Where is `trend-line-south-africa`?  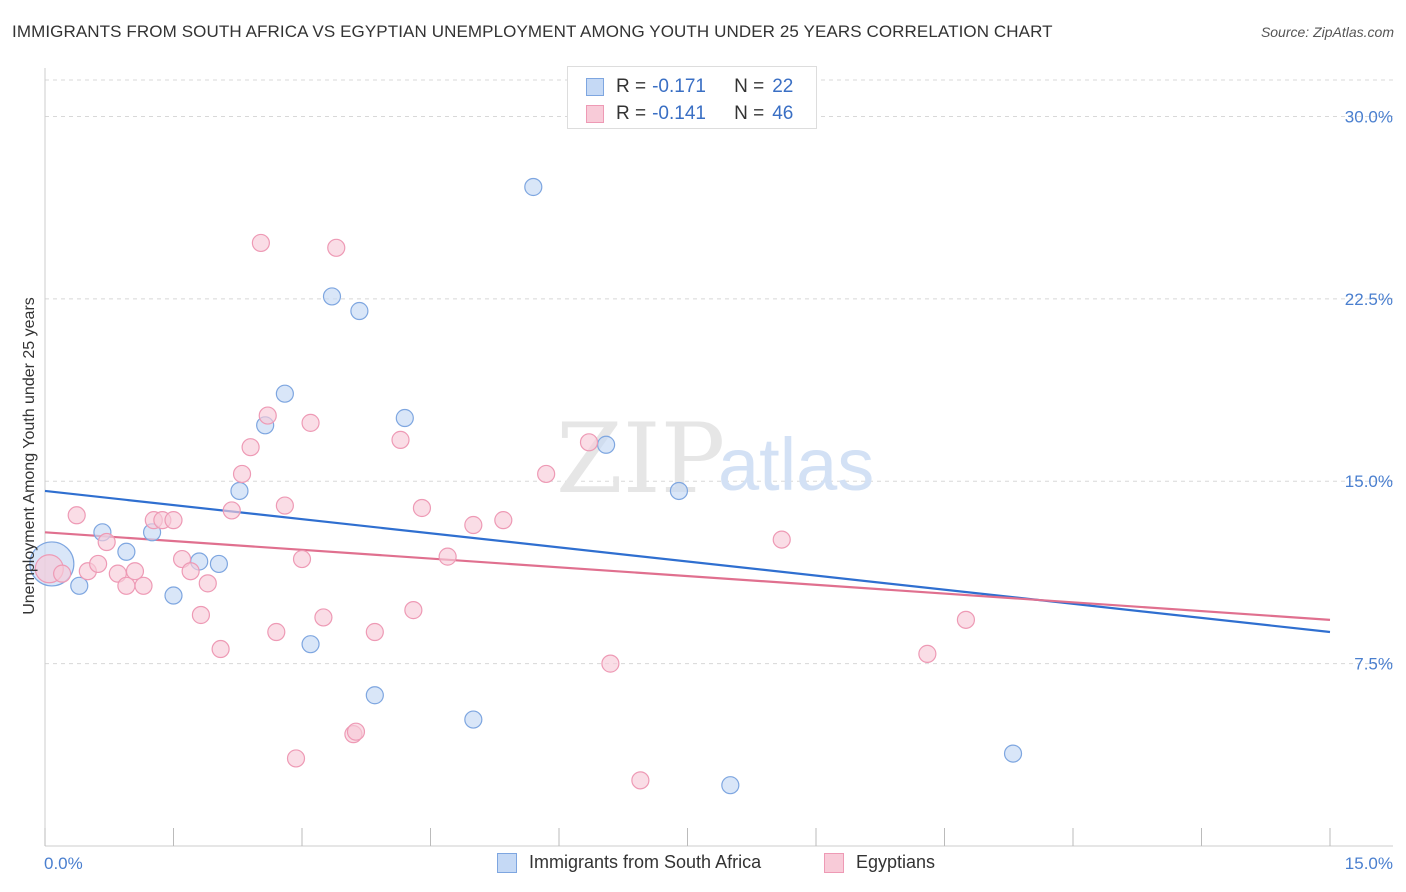 trend-line-south-africa is located at coordinates (687, 561).